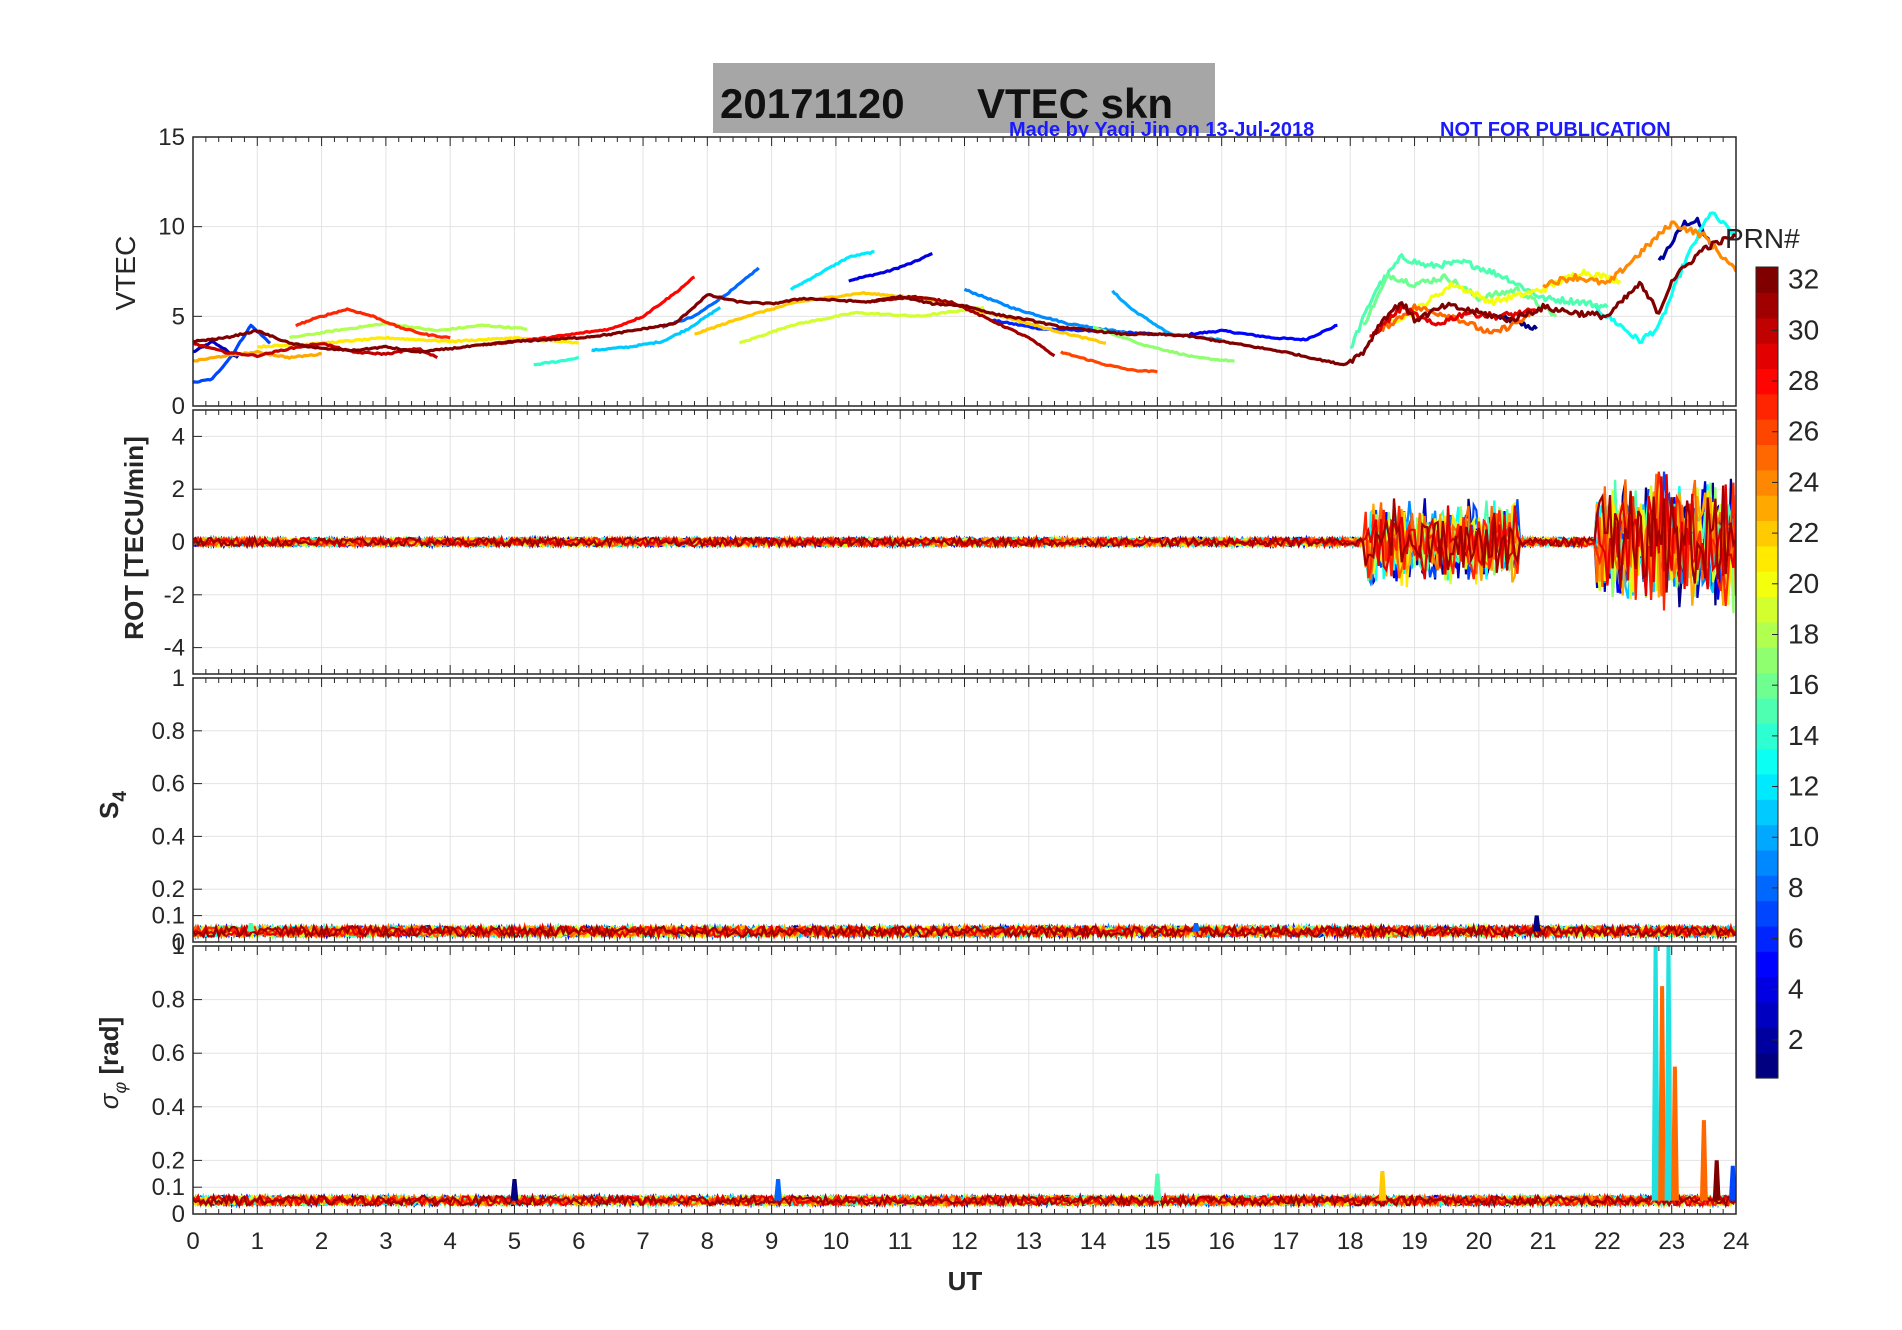  What do you see at coordinates (109, 1100) in the screenshot?
I see `sigma-ylabel-main: σ` at bounding box center [109, 1100].